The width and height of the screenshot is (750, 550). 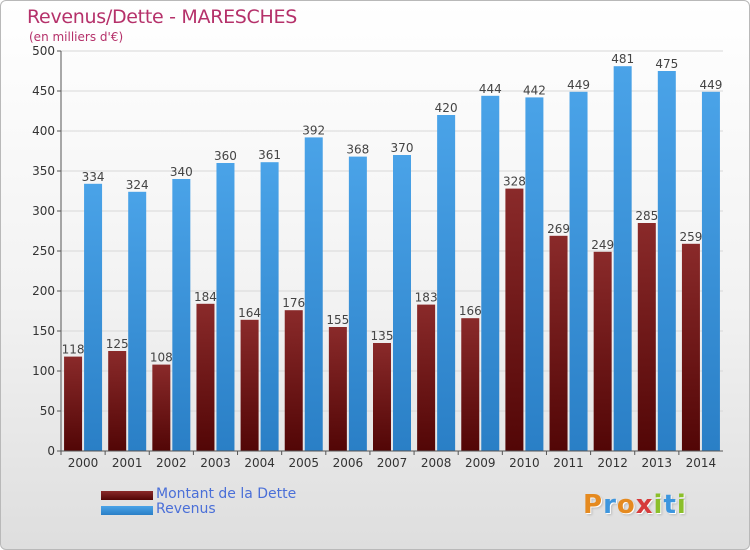 I want to click on data-label-revenue-2009: 444, so click(x=490, y=89).